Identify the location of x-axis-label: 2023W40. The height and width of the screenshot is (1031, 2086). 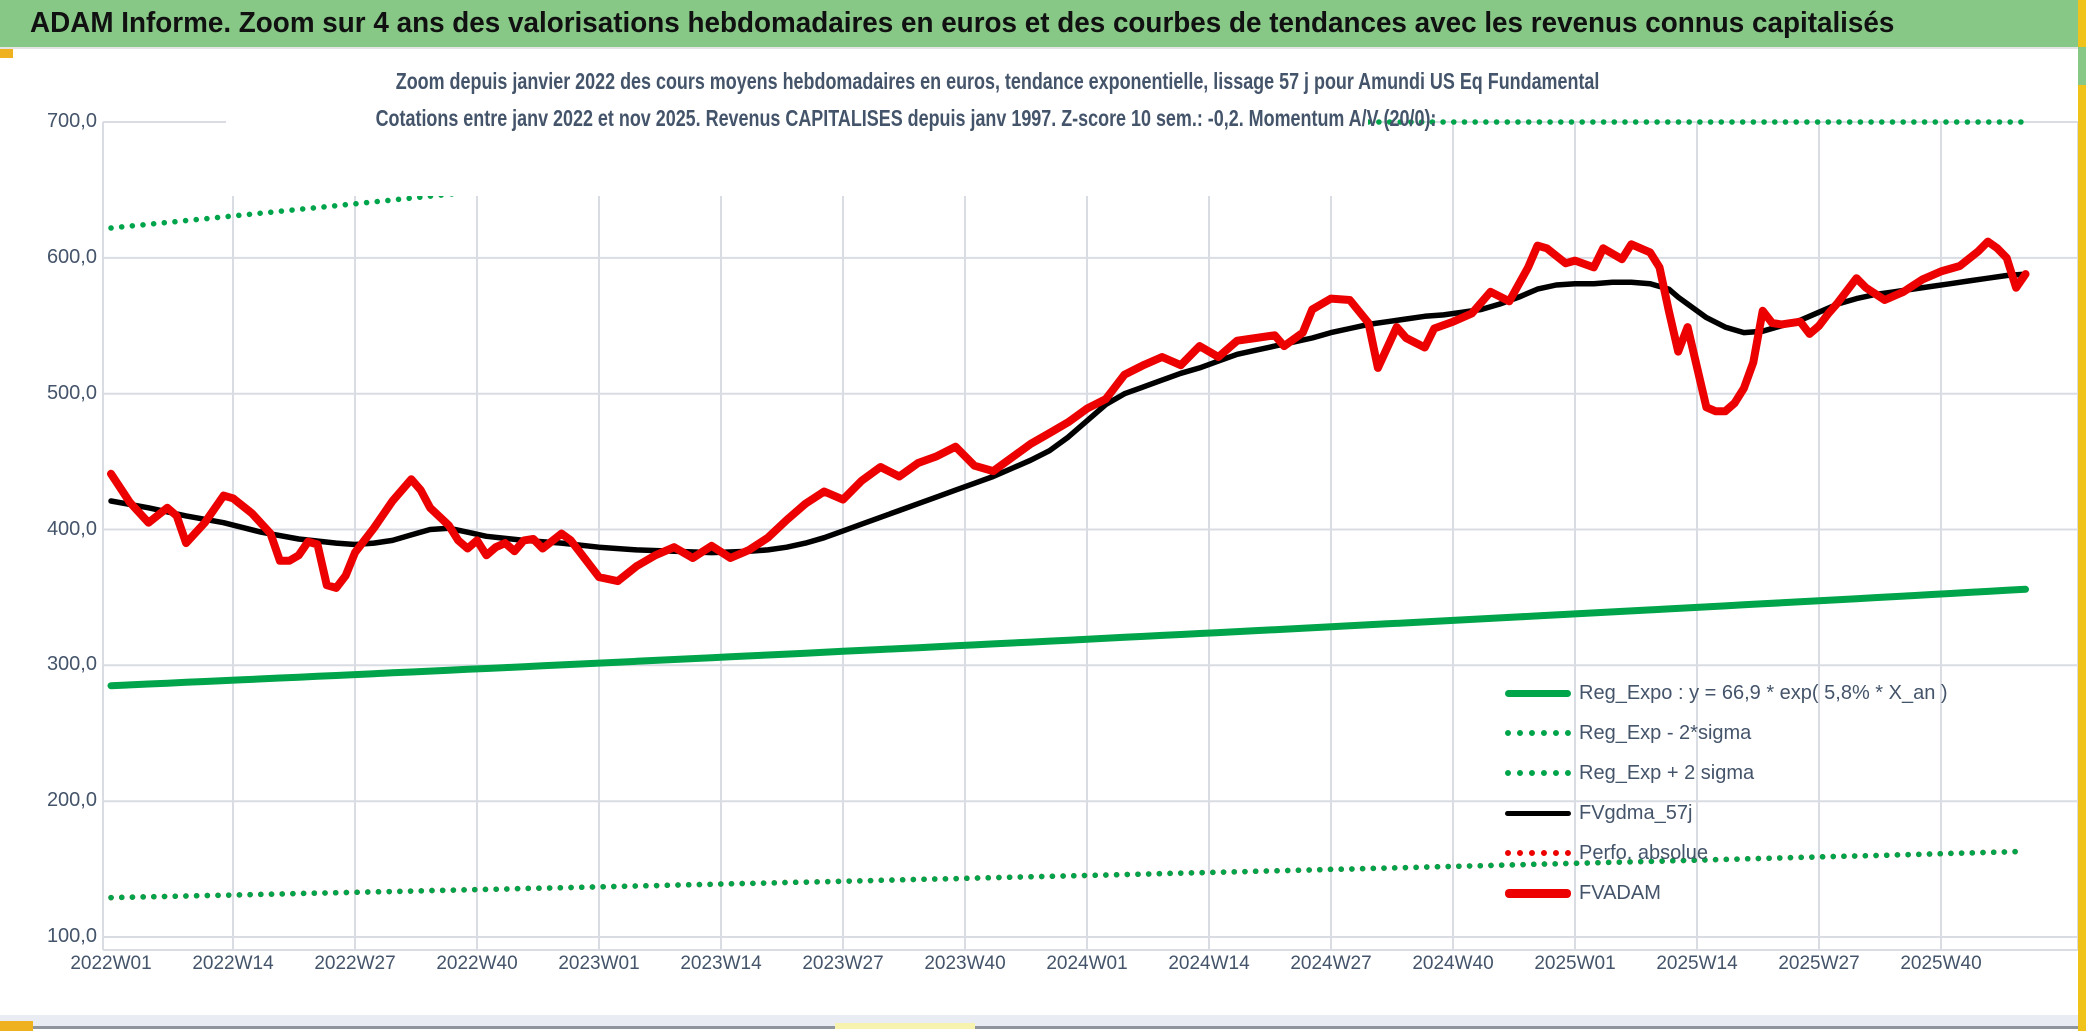
(965, 963).